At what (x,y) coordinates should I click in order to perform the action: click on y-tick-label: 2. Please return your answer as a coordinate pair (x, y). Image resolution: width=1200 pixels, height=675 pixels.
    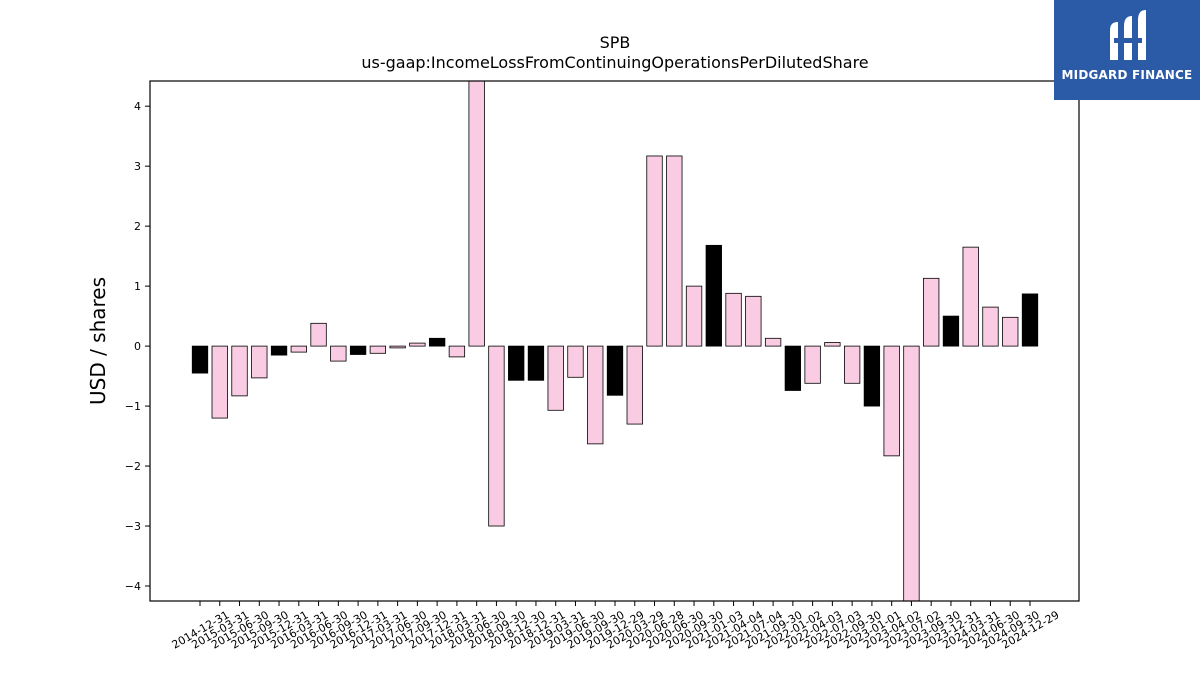
    Looking at the image, I should click on (137, 226).